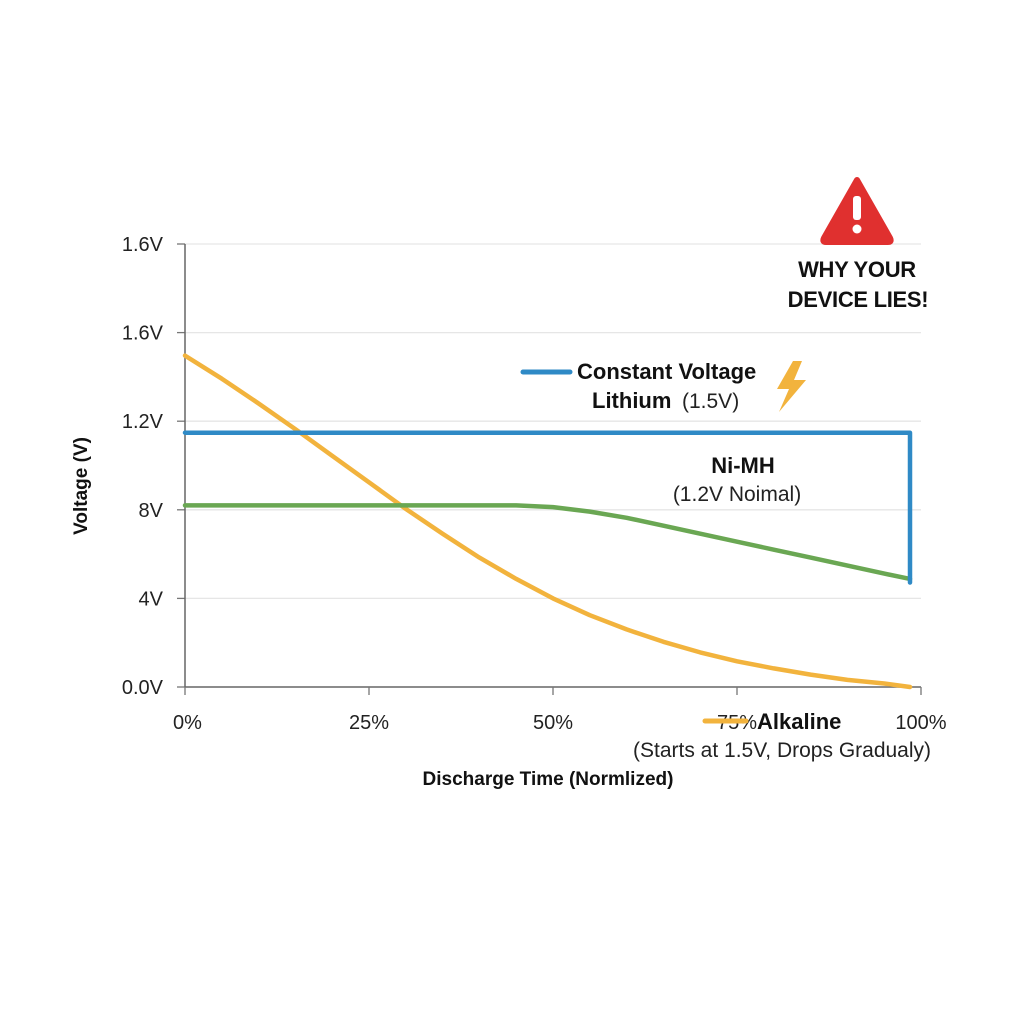 The height and width of the screenshot is (1024, 1024). I want to click on x-tick-label-4: 100%, so click(920, 723).